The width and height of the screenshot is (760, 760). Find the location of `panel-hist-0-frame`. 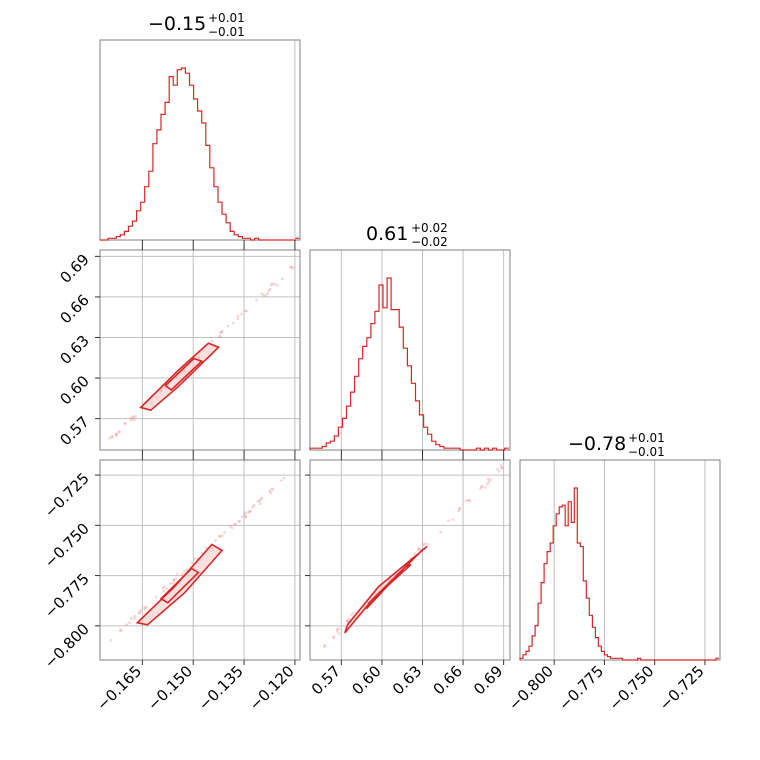

panel-hist-0-frame is located at coordinates (200, 140).